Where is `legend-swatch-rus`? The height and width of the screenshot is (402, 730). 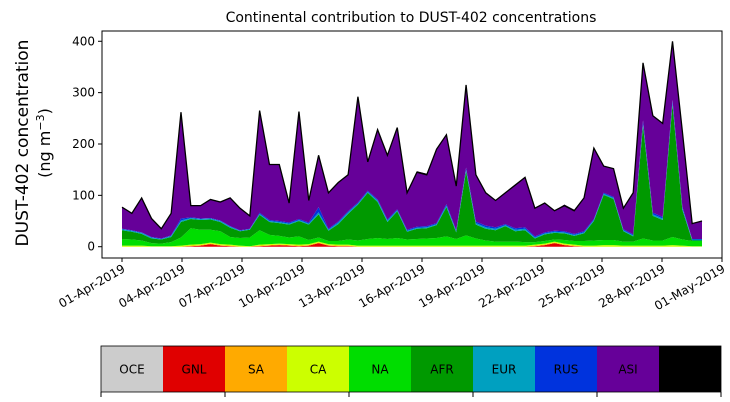 legend-swatch-rus is located at coordinates (566, 369).